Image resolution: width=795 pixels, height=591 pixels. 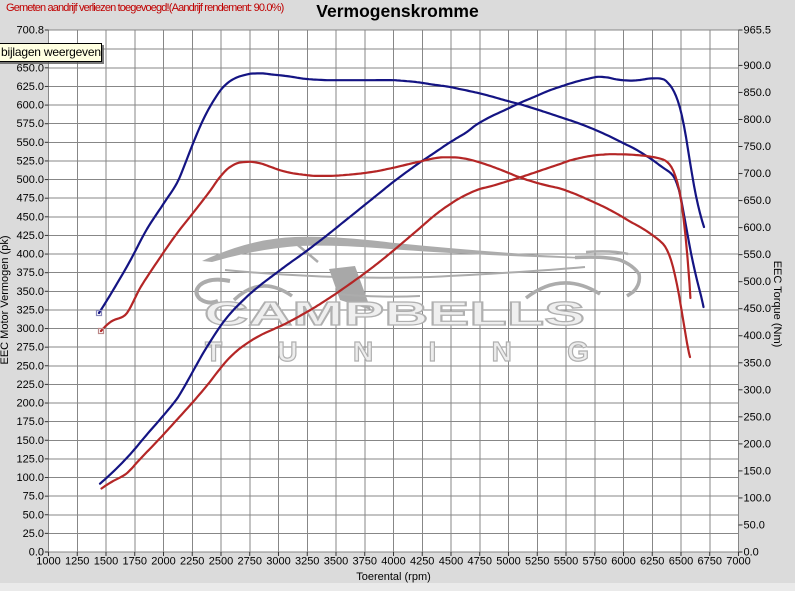 I want to click on svg-text: 1250, so click(x=77, y=562).